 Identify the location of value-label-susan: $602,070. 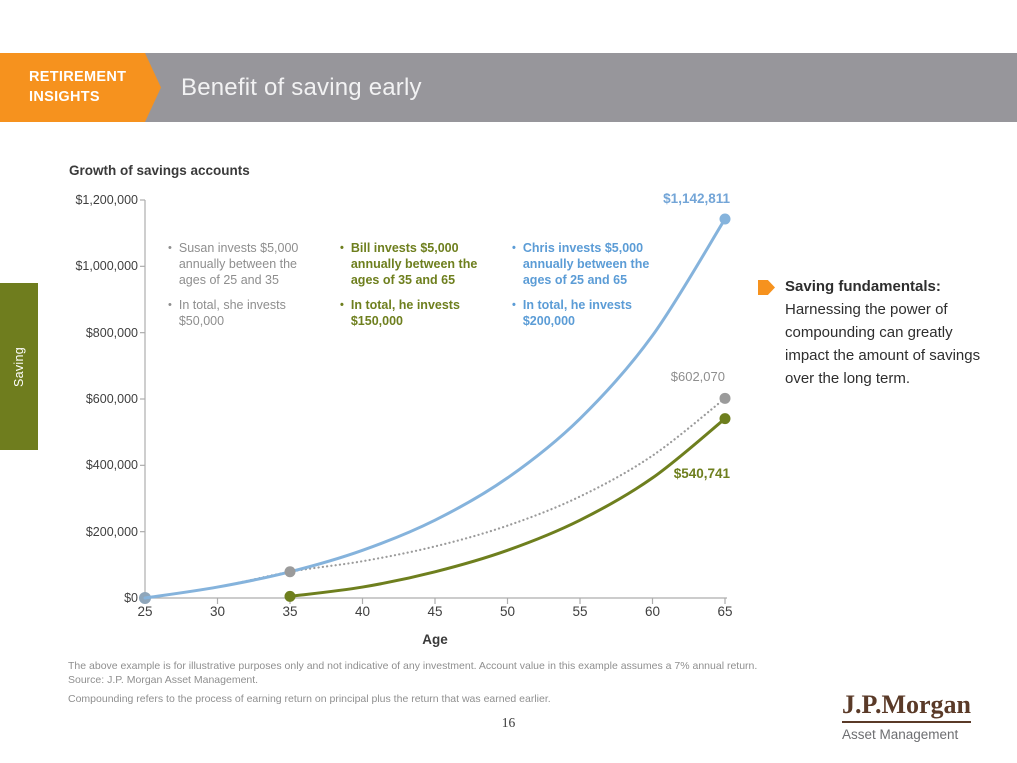
(697, 376).